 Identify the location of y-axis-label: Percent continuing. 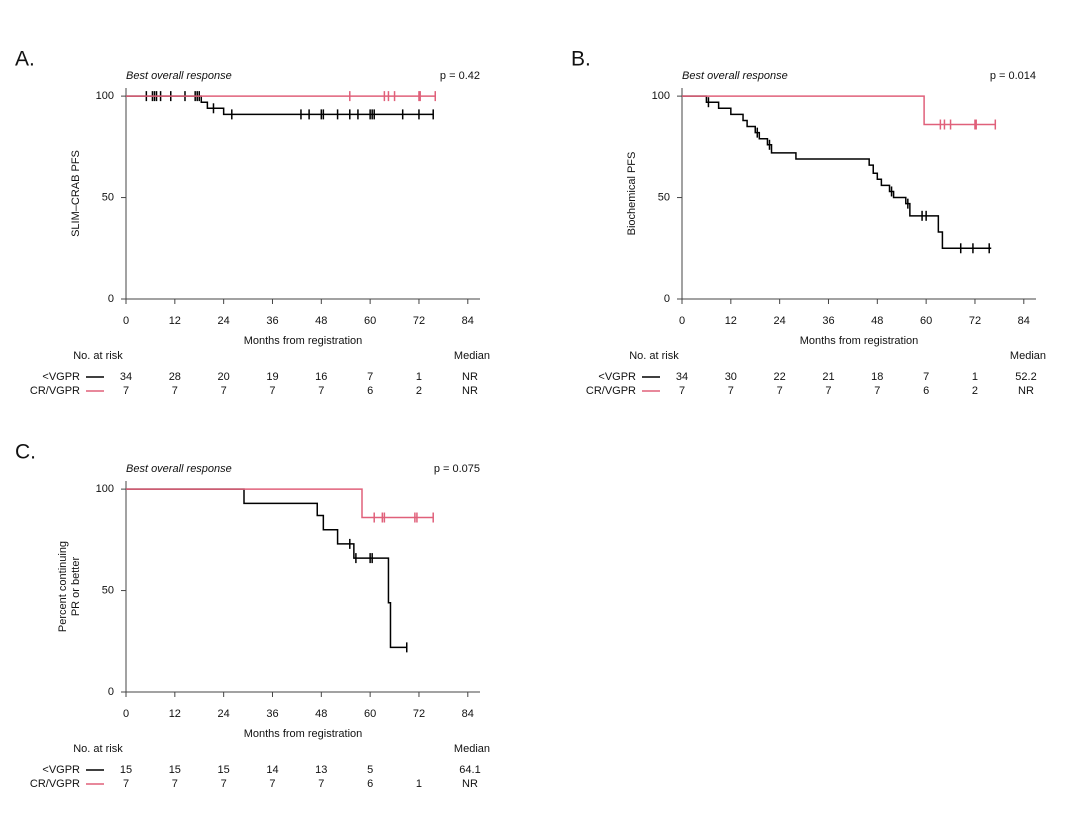
(63, 586).